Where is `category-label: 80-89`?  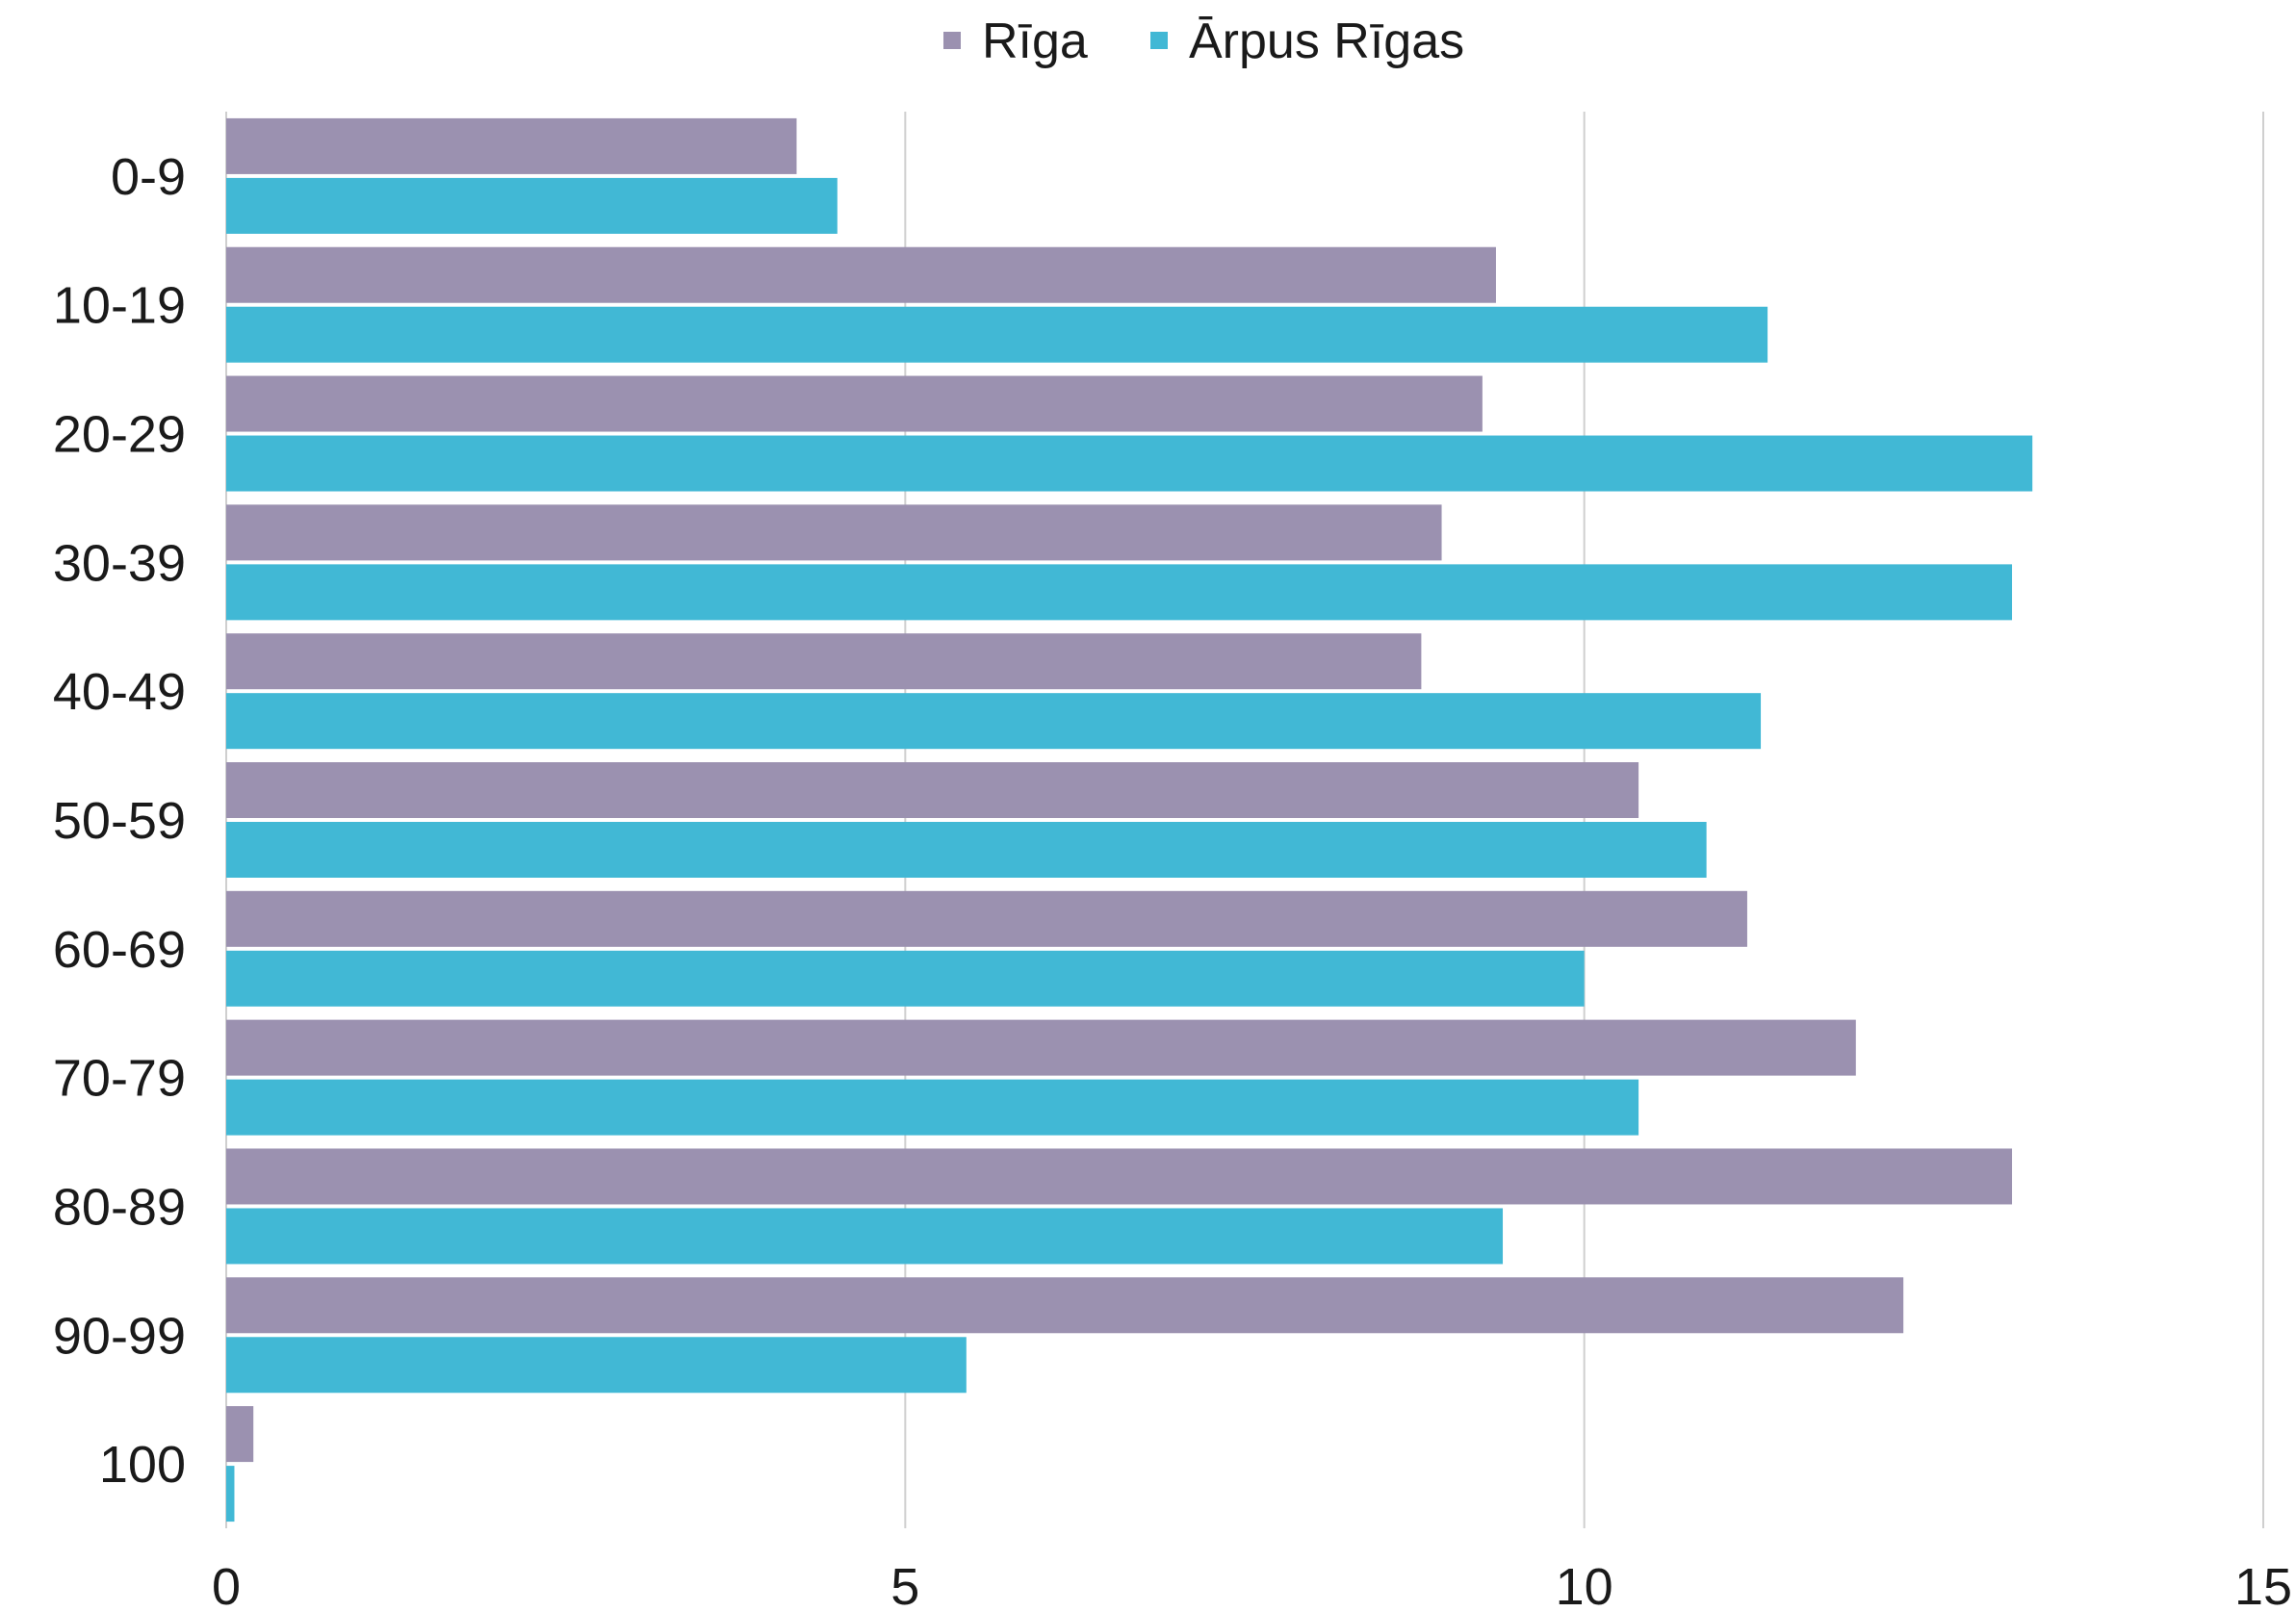
category-label: 80-89 is located at coordinates (119, 1207).